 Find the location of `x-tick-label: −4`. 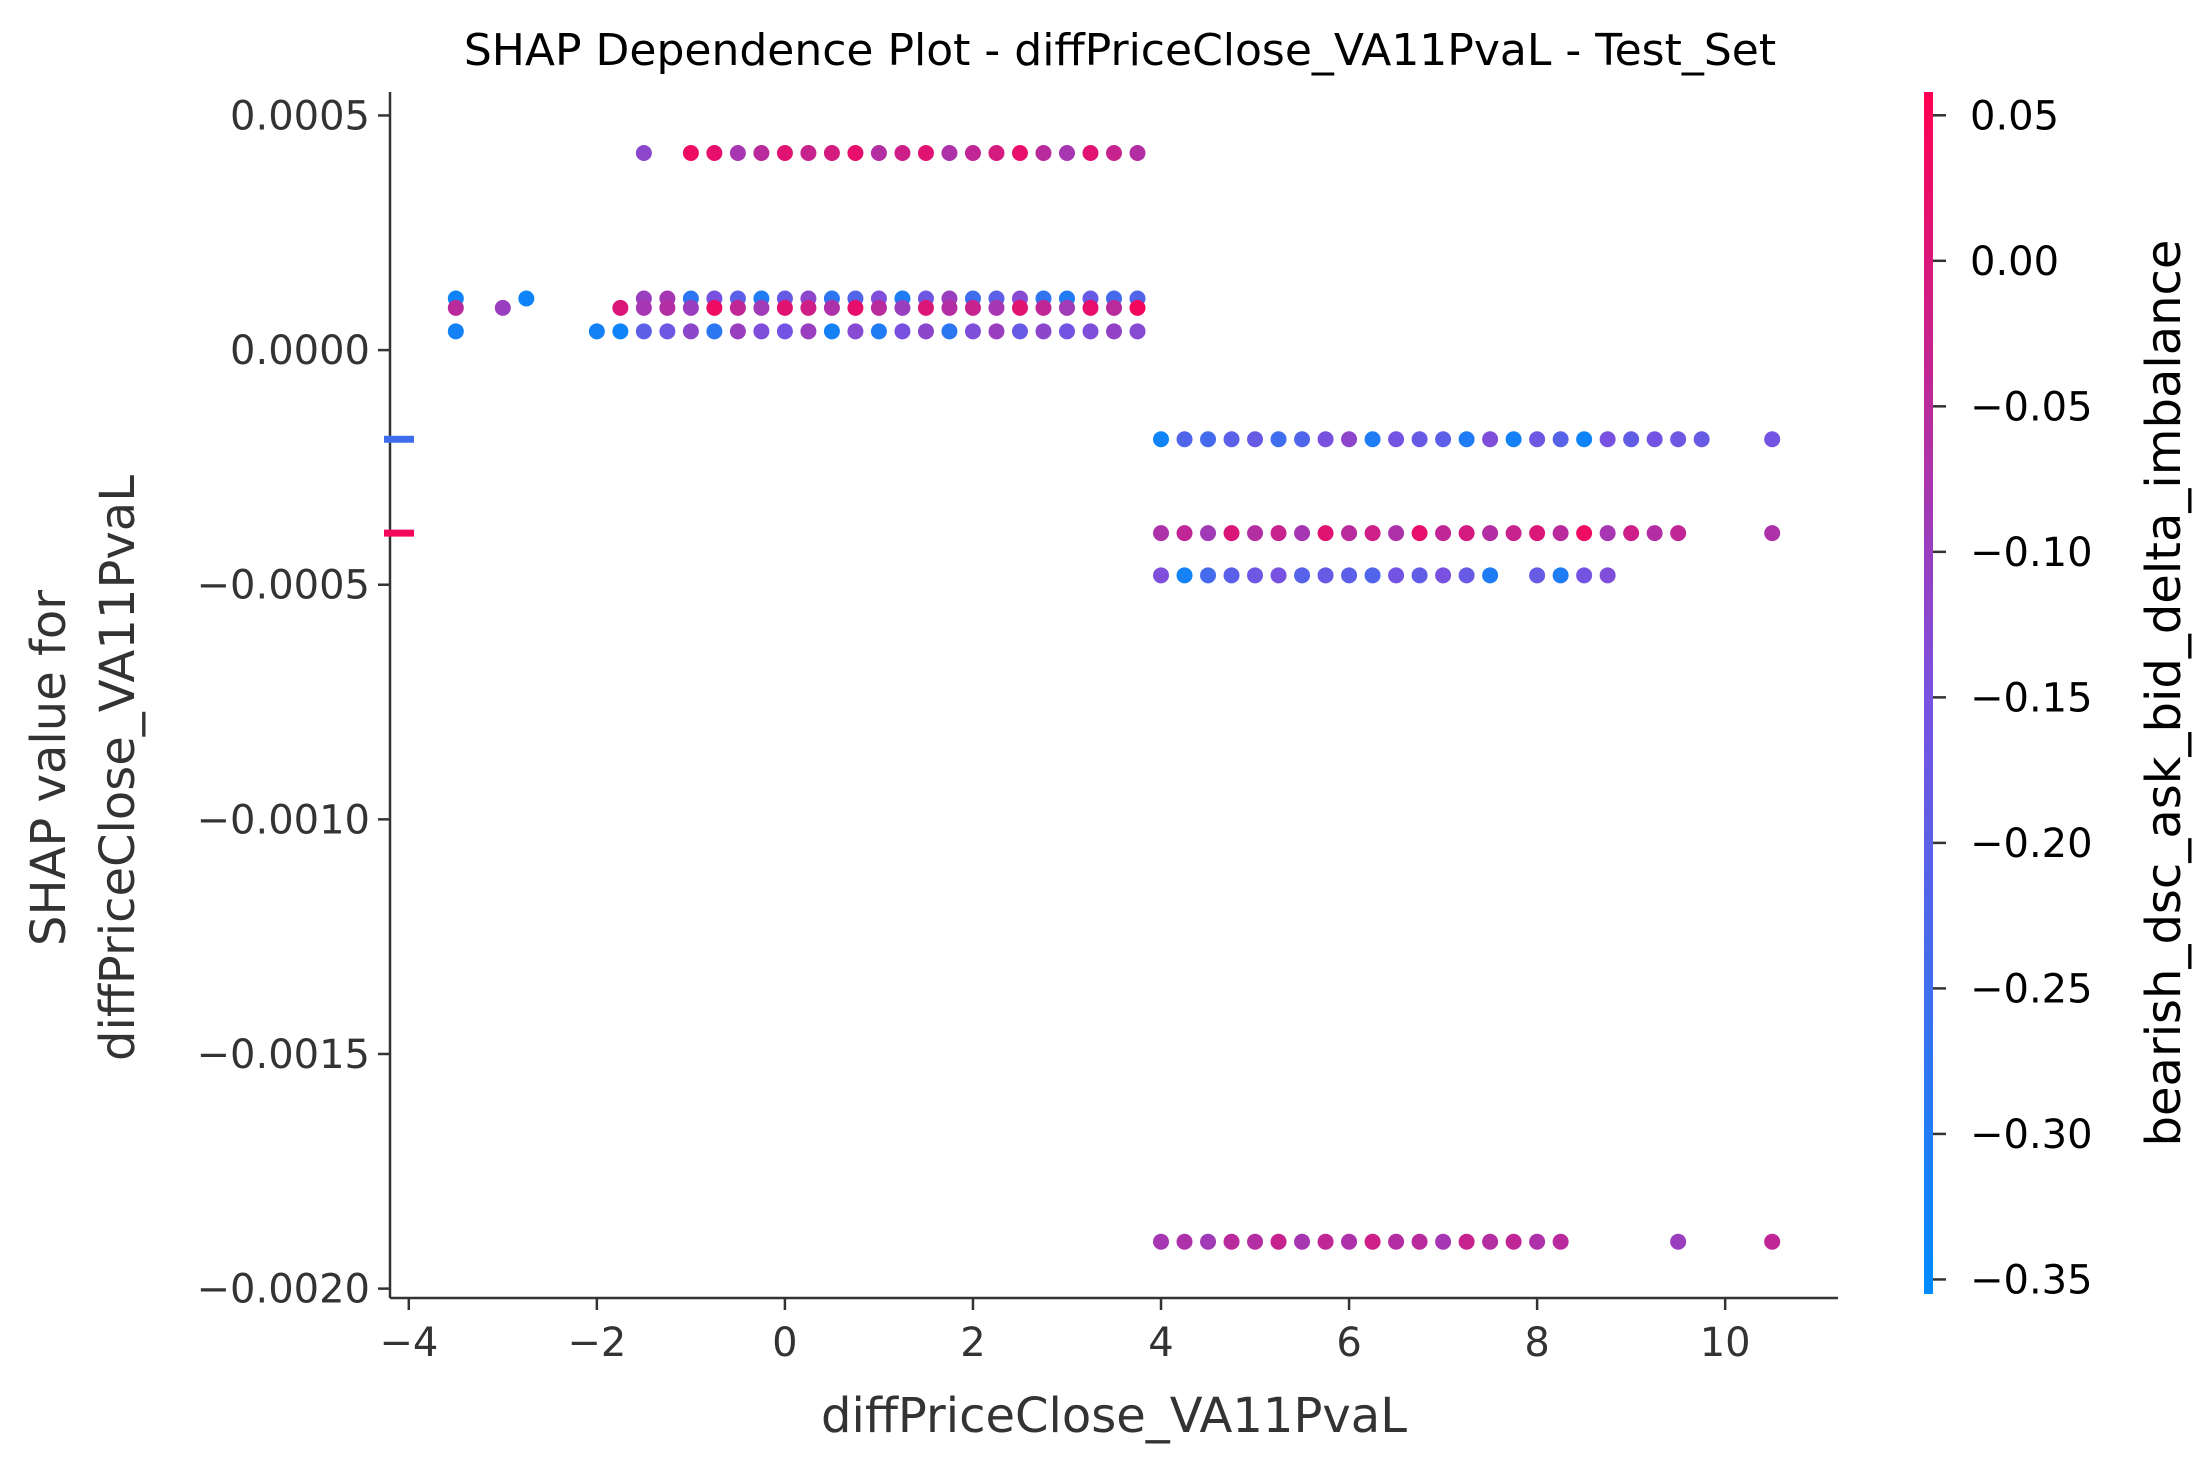

x-tick-label: −4 is located at coordinates (408, 1343).